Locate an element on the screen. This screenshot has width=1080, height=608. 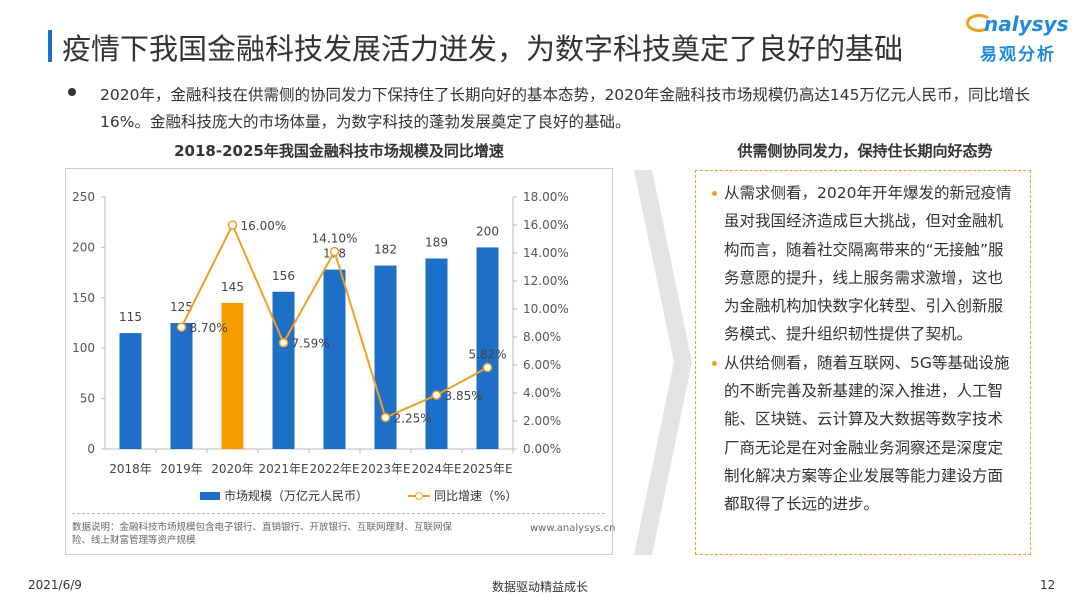
growth-point-2022年E is located at coordinates (334, 251).